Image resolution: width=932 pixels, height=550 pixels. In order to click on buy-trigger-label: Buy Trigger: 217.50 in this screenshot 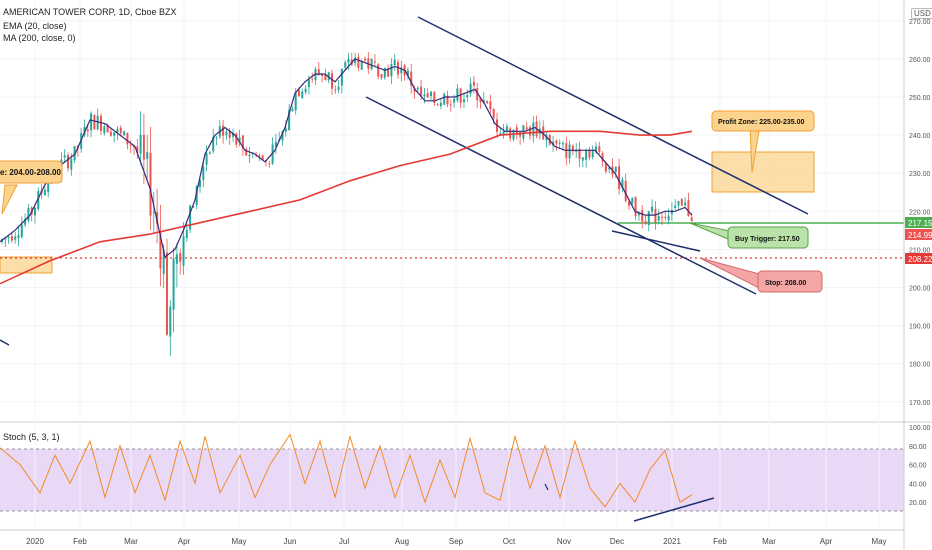, I will do `click(767, 239)`.